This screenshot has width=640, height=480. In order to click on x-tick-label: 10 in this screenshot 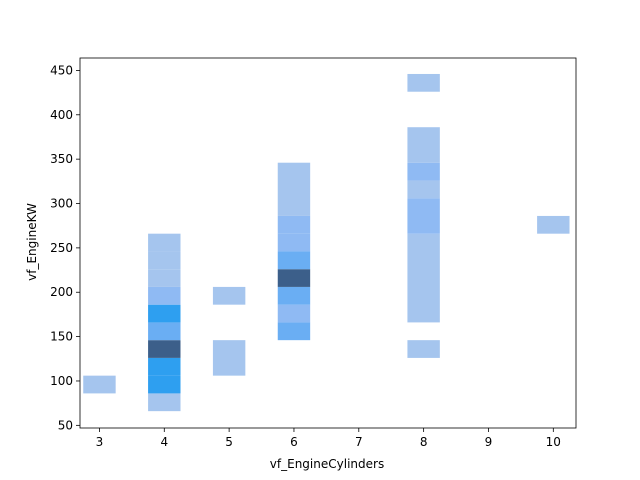, I will do `click(553, 442)`.